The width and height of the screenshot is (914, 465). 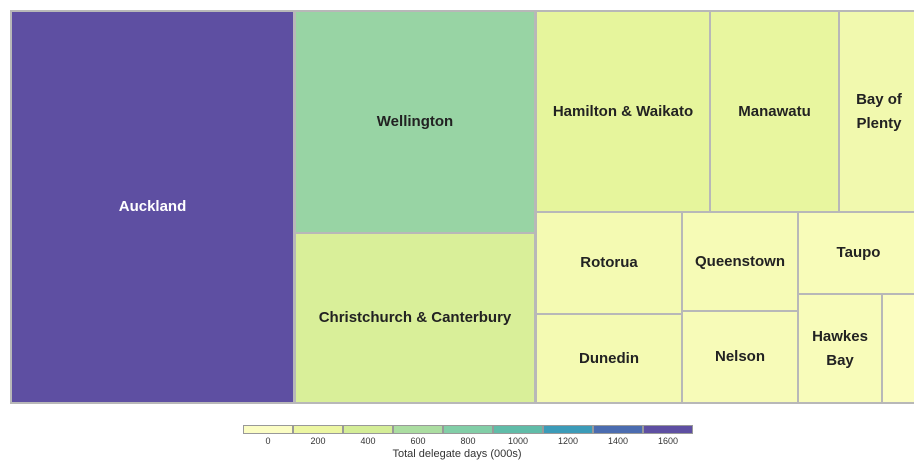 I want to click on legend-title: Total delegate days (000s), so click(x=457, y=454).